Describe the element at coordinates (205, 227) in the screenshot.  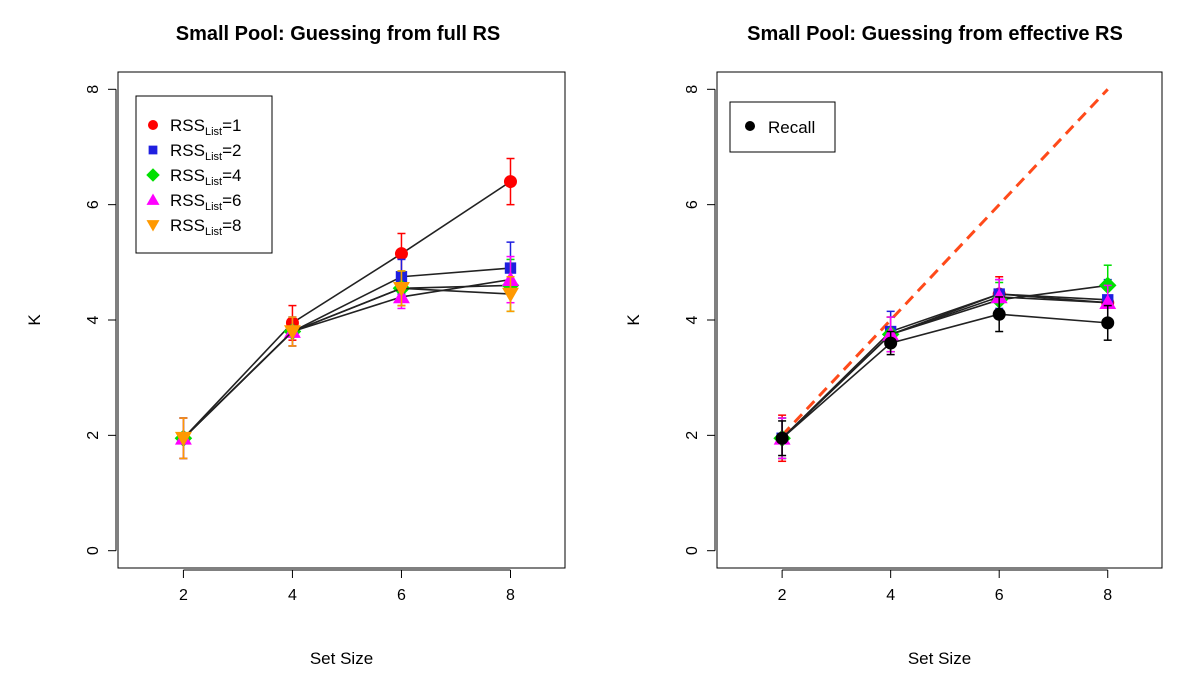
I see `legend-label: RSSList=8` at that location.